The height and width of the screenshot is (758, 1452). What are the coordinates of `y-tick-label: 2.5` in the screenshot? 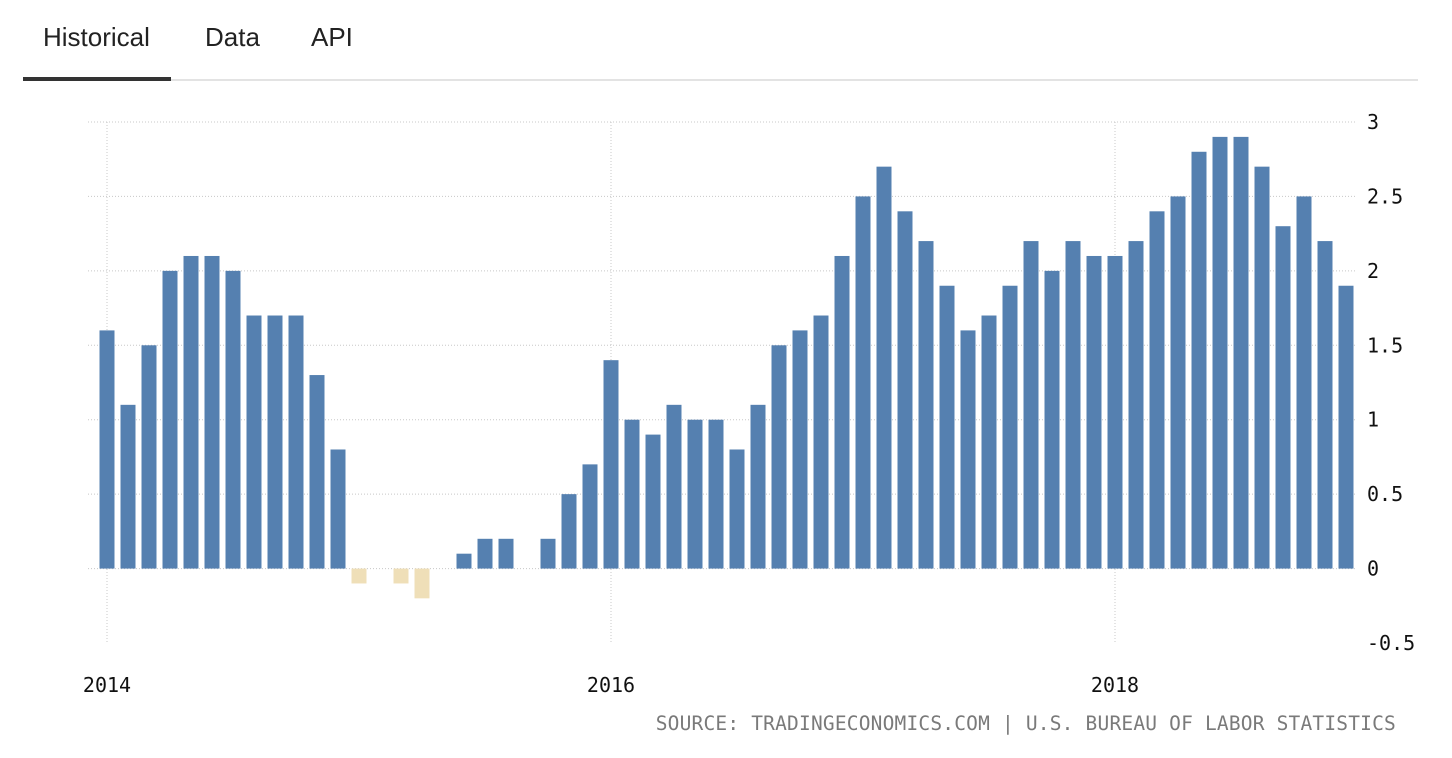 It's located at (1385, 196).